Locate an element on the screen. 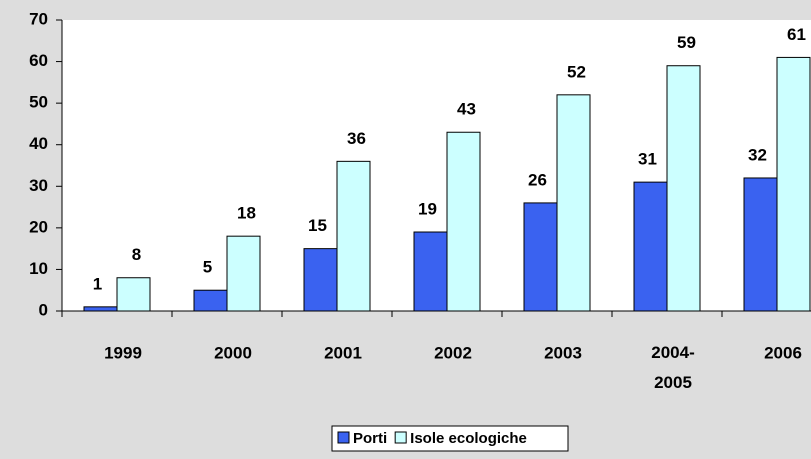  data-label: 19 is located at coordinates (427, 208).